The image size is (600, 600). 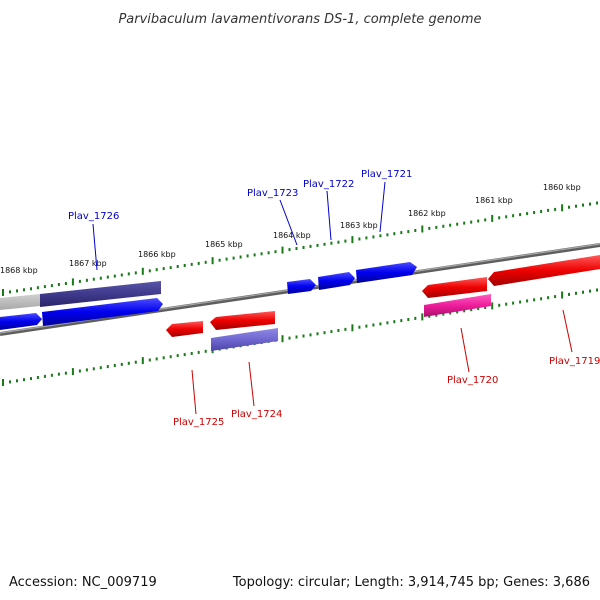 I want to click on ruler-label-1861: 1861 kbp, so click(x=494, y=200).